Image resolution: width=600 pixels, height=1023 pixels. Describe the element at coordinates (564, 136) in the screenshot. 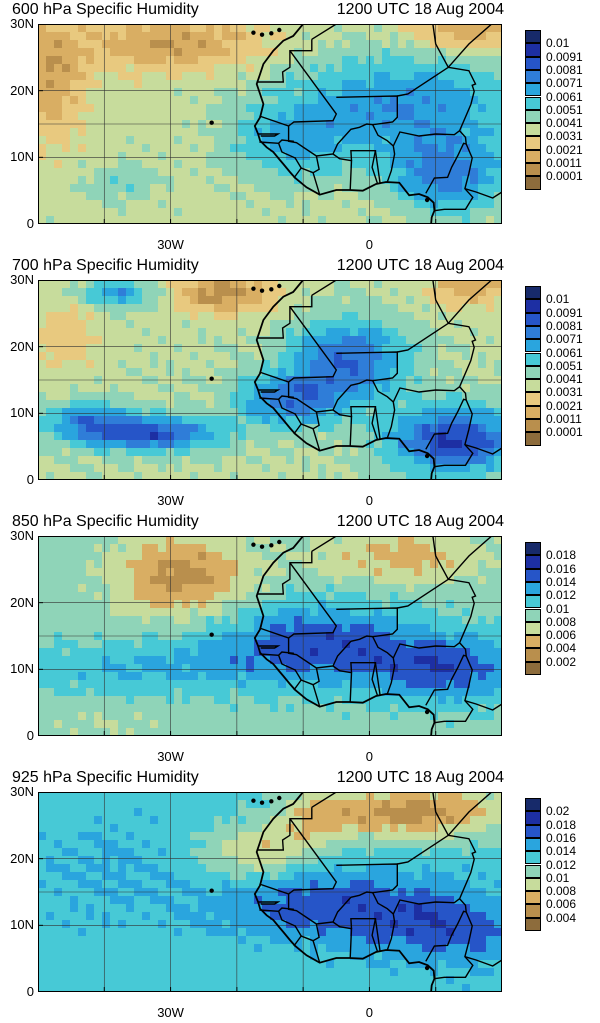

I see `colorbar-label: 0.0031` at that location.